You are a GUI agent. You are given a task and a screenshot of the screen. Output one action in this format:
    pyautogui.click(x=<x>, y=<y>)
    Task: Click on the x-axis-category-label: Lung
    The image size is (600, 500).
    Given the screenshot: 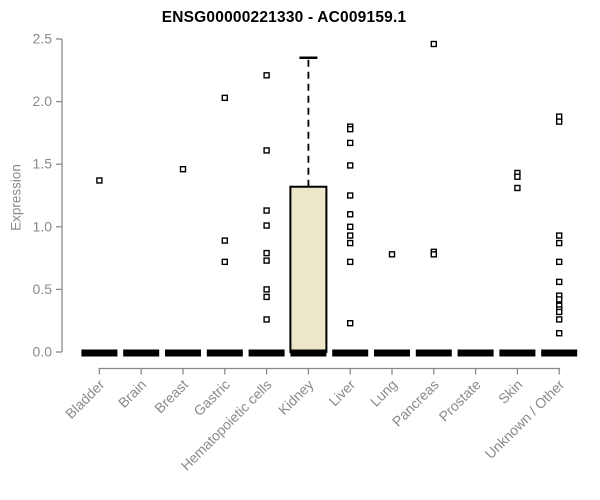 What is the action you would take?
    pyautogui.click(x=383, y=392)
    